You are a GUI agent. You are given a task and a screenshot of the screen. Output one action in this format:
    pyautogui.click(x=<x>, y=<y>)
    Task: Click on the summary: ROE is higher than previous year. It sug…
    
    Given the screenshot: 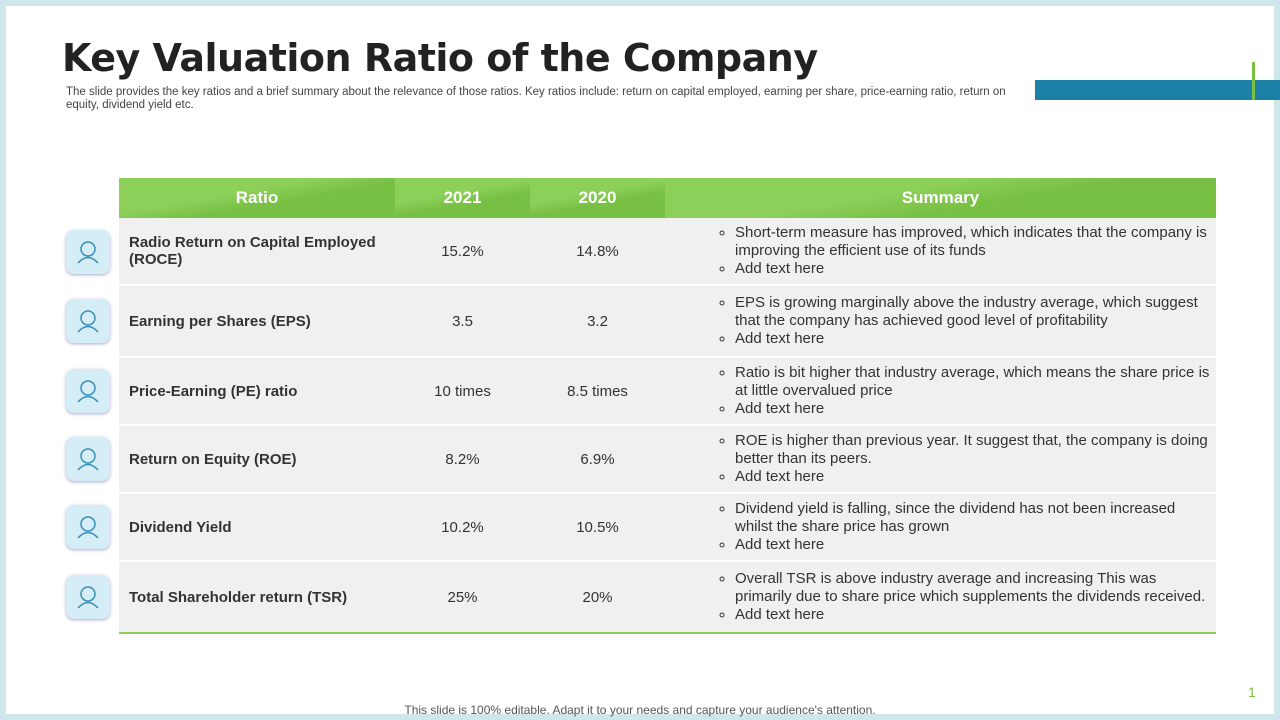 What is the action you would take?
    pyautogui.click(x=940, y=459)
    